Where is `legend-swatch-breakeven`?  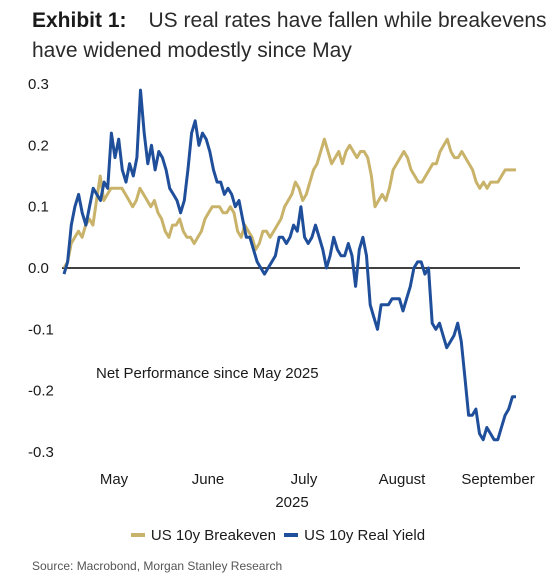 legend-swatch-breakeven is located at coordinates (137, 535).